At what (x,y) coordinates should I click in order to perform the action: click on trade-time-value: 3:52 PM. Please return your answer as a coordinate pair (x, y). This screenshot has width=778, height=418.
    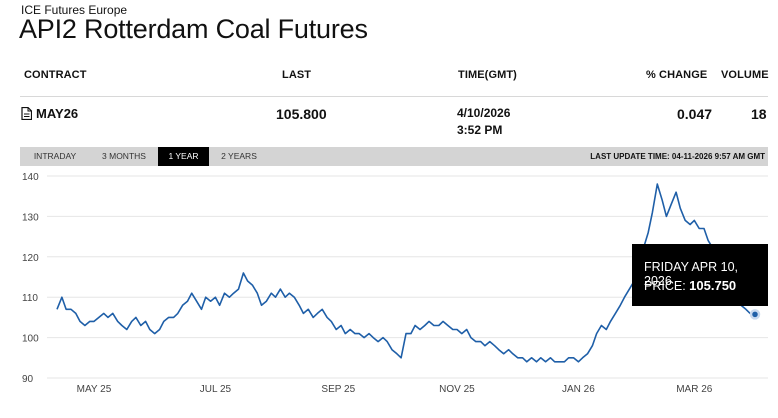
    Looking at the image, I should click on (480, 130).